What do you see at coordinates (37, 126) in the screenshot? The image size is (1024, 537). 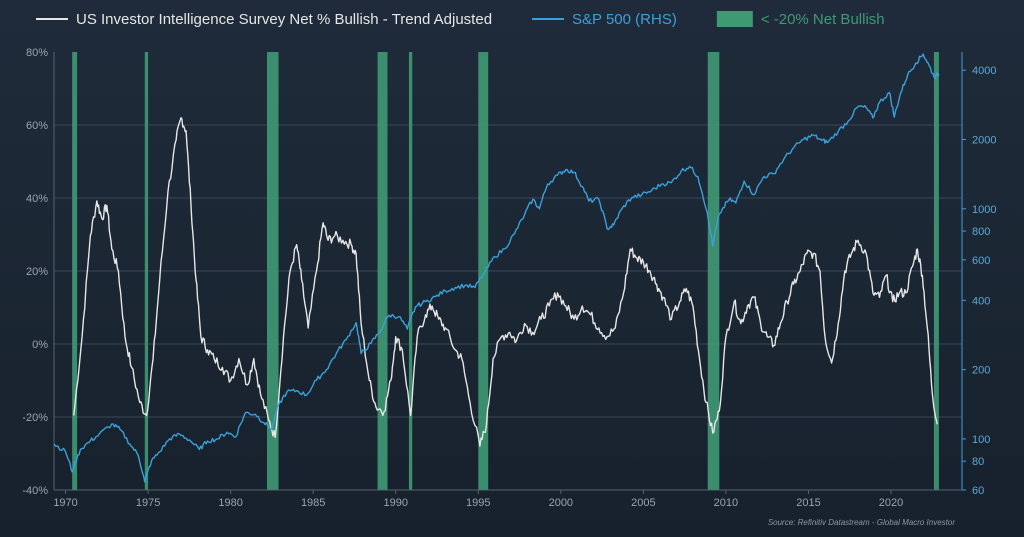 I see `left-tick-label: 60%` at bounding box center [37, 126].